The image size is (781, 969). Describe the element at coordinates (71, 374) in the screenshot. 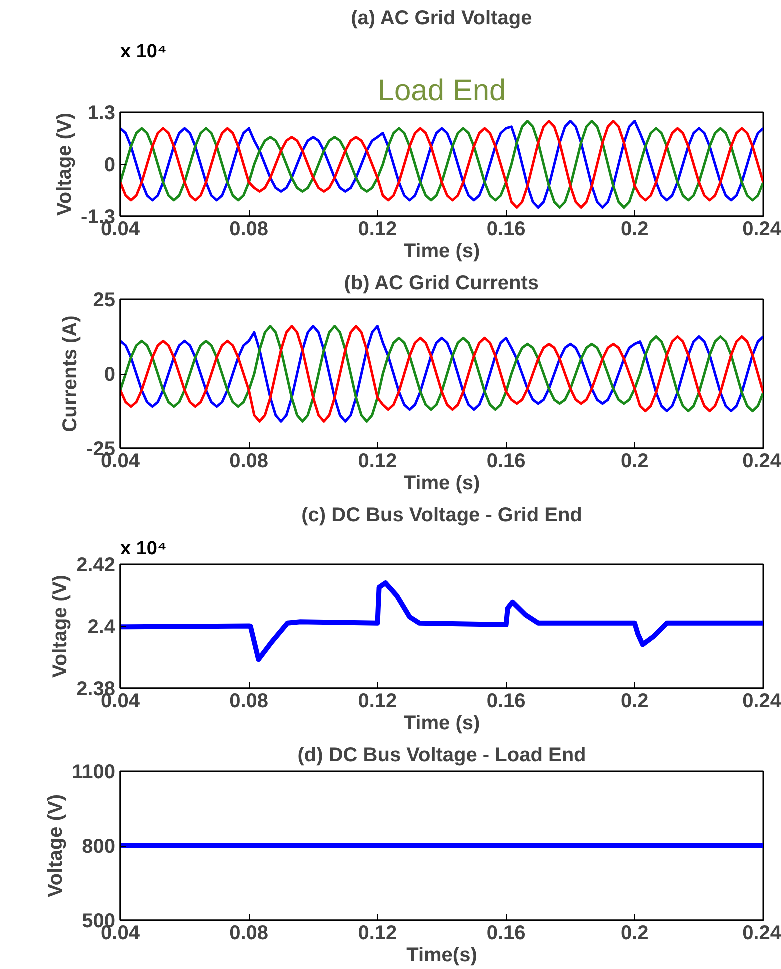

I see `y-axis-title: Currents (A)` at that location.